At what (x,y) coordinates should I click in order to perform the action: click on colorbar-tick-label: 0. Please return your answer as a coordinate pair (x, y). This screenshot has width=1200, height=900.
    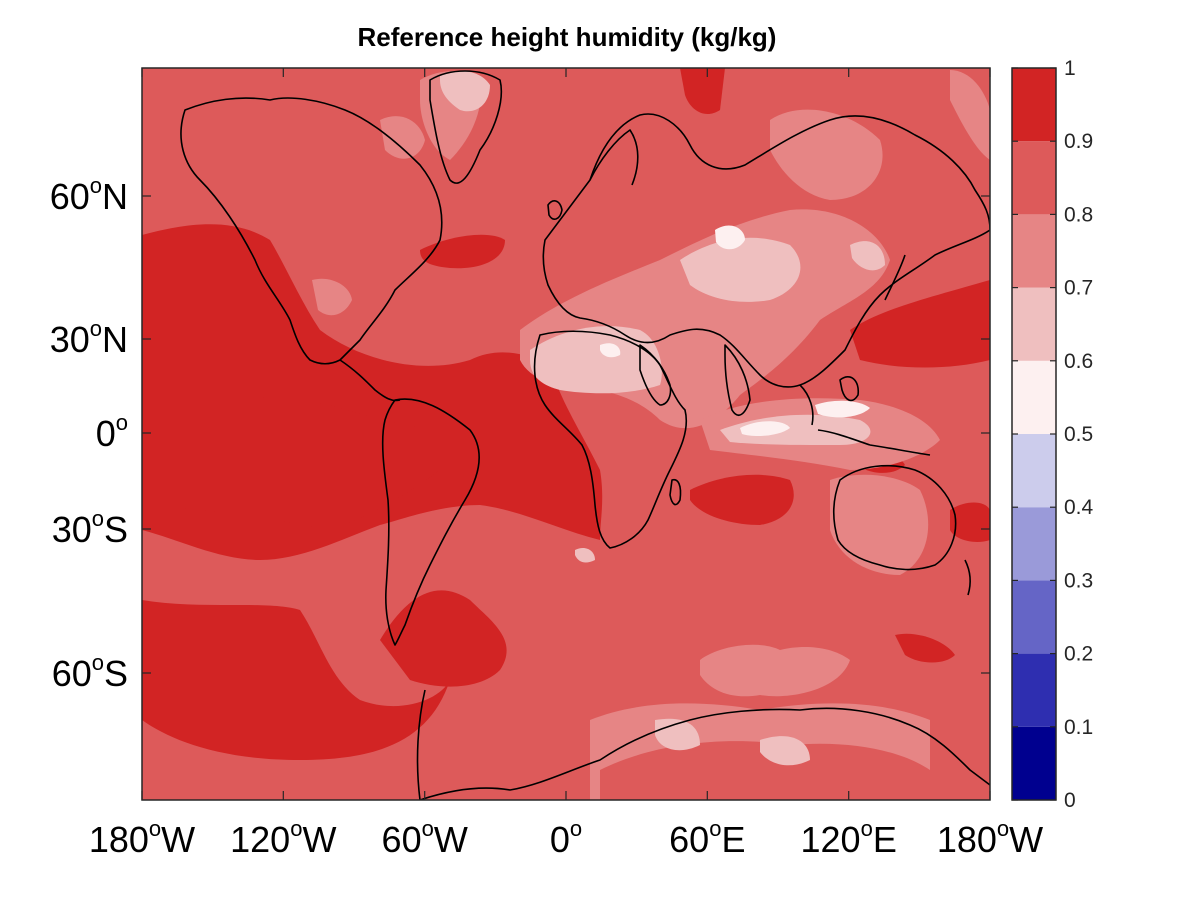
    Looking at the image, I should click on (1070, 800).